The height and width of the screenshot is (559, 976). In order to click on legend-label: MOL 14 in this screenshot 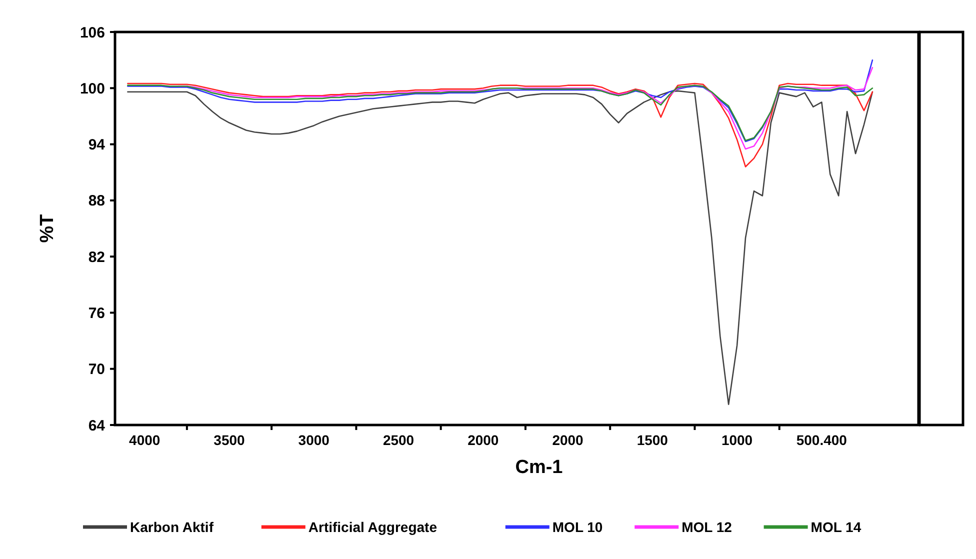, I will do `click(836, 526)`.